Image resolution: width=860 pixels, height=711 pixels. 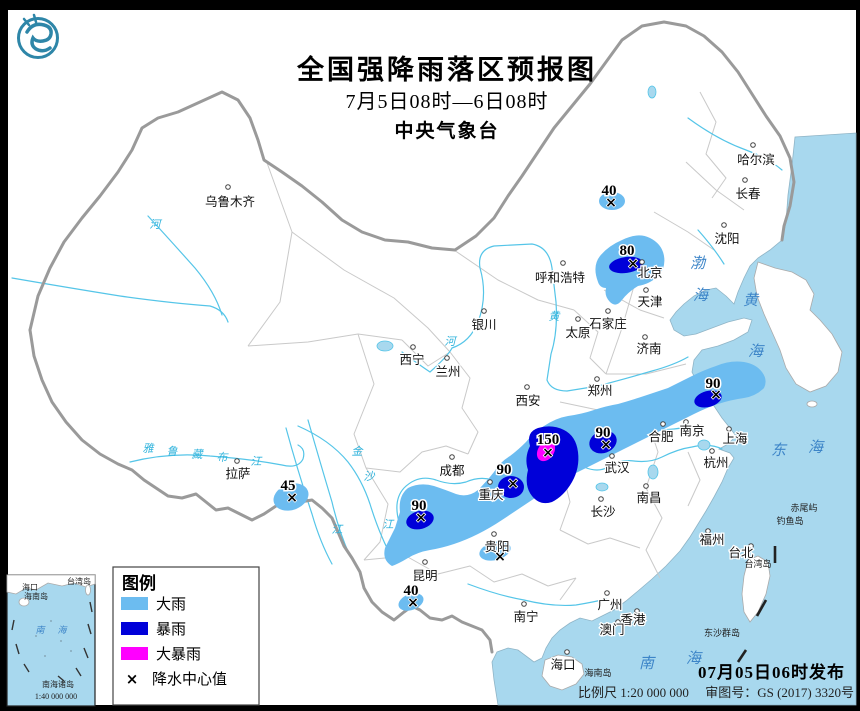 What do you see at coordinates (370, 476) in the screenshot?
I see `river-label: 沙` at bounding box center [370, 476].